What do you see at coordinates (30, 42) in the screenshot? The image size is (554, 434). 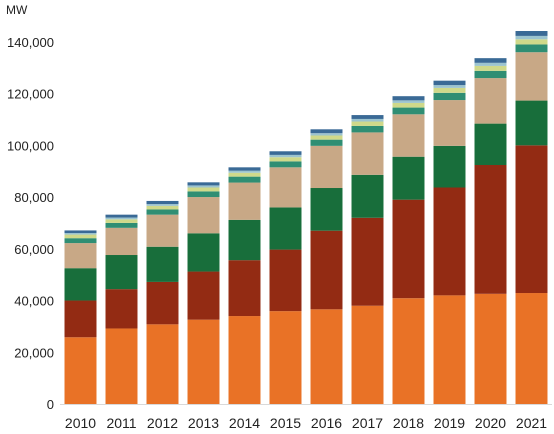 I see `y-tick-label: 140,000` at bounding box center [30, 42].